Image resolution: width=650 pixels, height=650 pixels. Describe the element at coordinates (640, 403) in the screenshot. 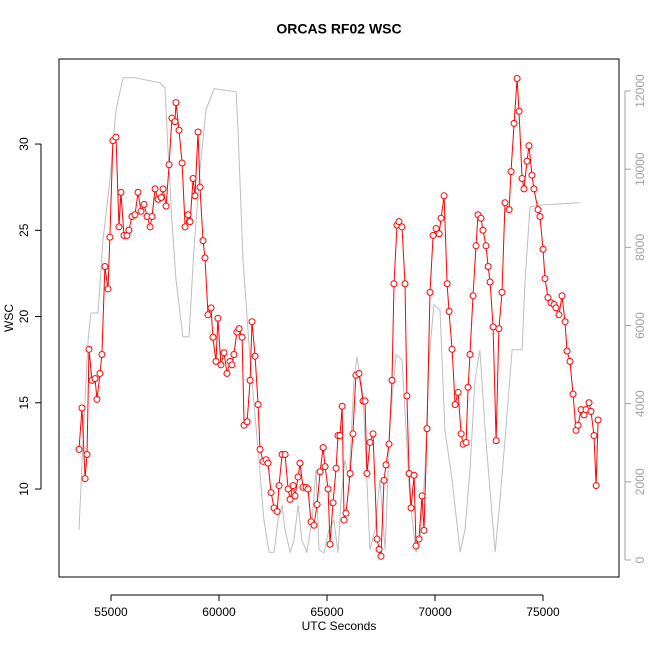

I see `y2-tick-label: 4000` at that location.